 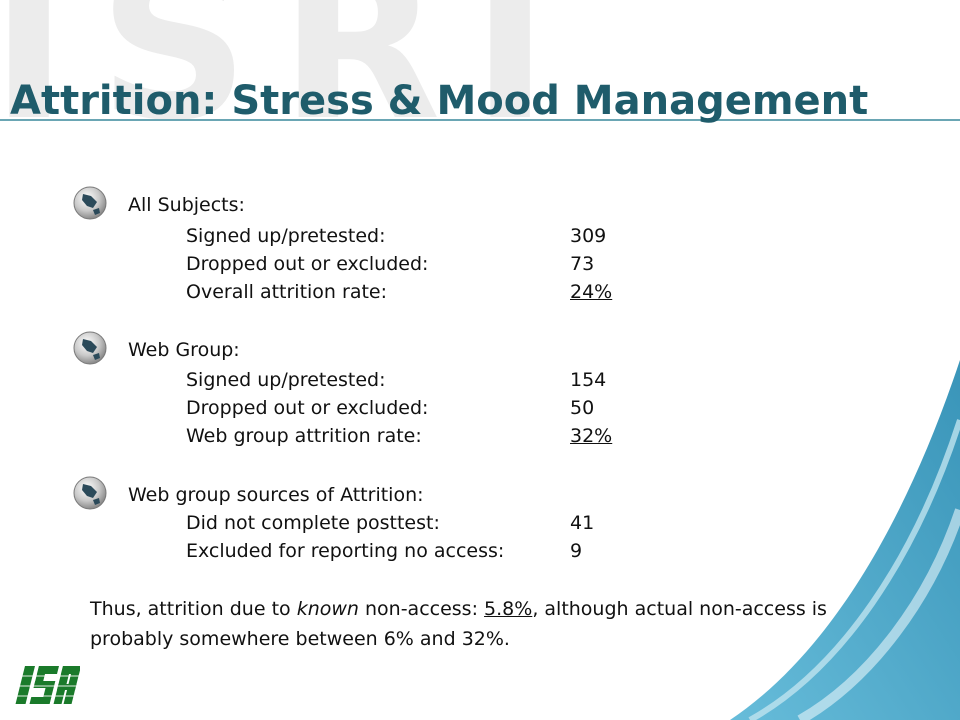 What do you see at coordinates (345, 551) in the screenshot?
I see `row-label: Excluded for reporting no access:` at bounding box center [345, 551].